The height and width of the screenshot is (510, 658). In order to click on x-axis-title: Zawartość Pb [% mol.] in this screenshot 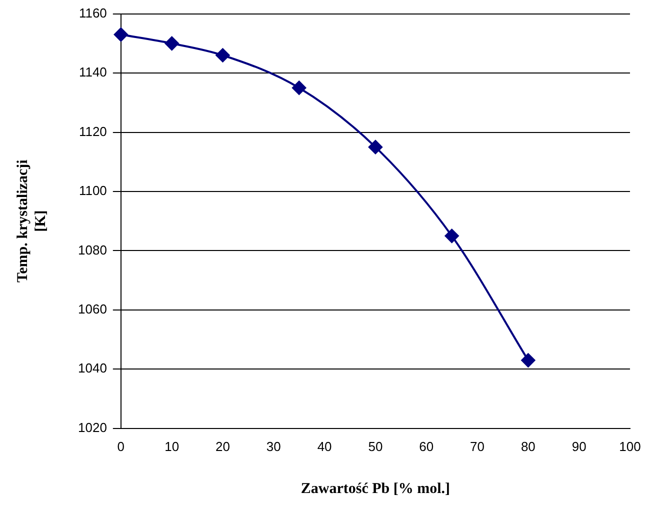, I will do `click(375, 488)`.